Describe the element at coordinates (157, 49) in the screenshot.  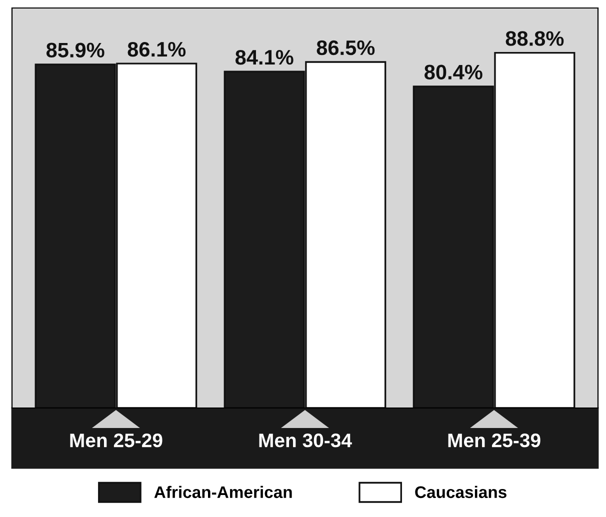
I see `data-label: 86.1%` at that location.